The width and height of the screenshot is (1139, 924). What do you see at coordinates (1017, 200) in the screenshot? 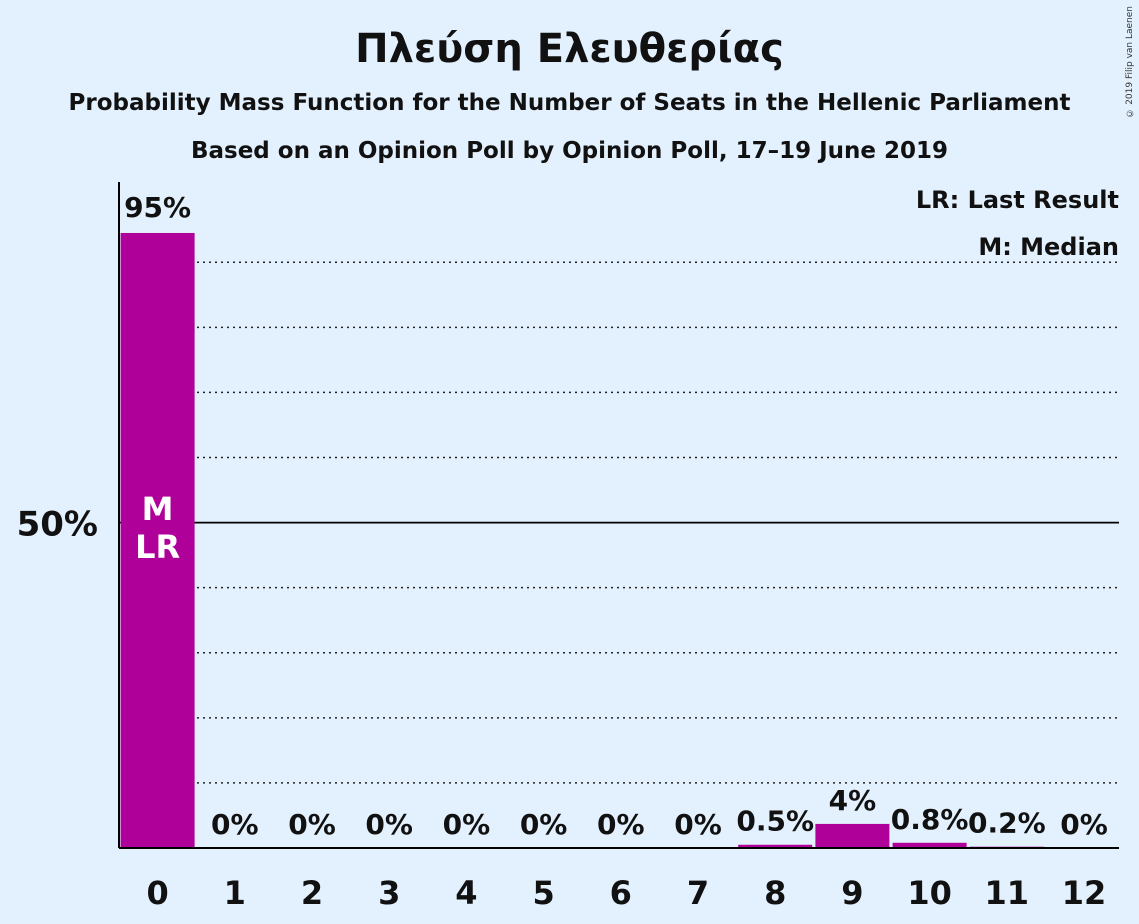
I see `legend-last-result: LR: Last Result` at bounding box center [1017, 200].